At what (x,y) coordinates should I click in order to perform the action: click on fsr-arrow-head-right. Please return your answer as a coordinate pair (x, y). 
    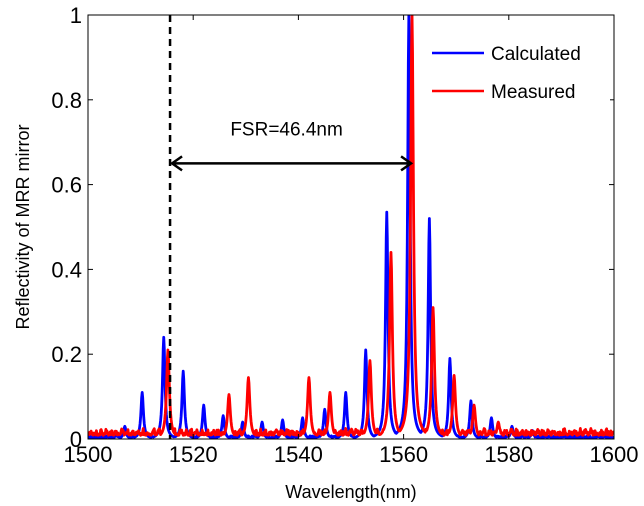
    Looking at the image, I should click on (407, 163).